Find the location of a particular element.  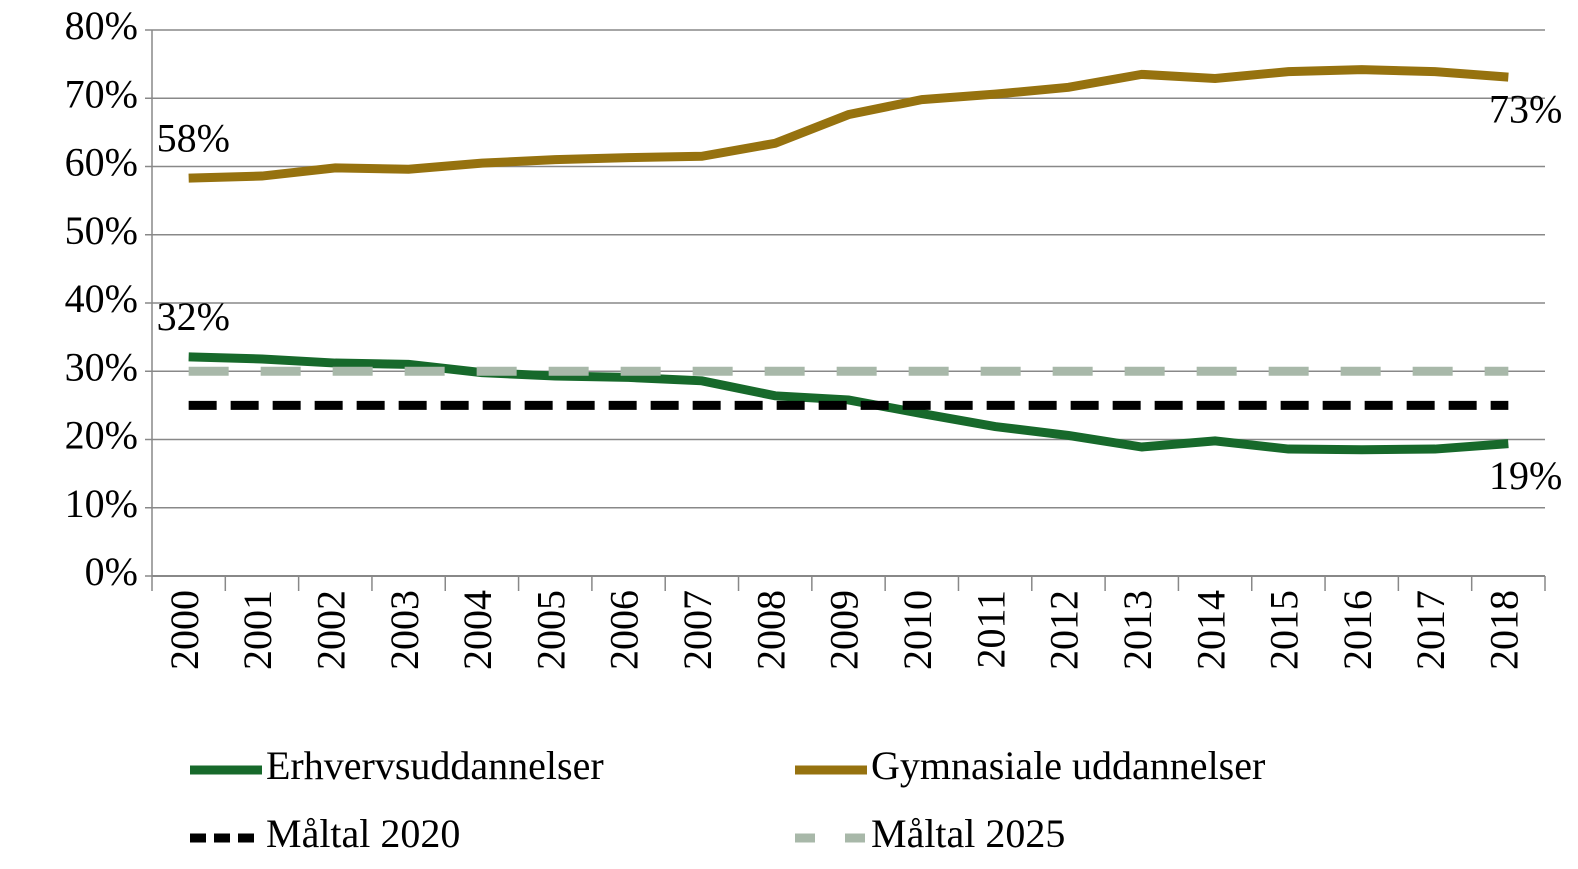

data-label: 32% is located at coordinates (193, 316).